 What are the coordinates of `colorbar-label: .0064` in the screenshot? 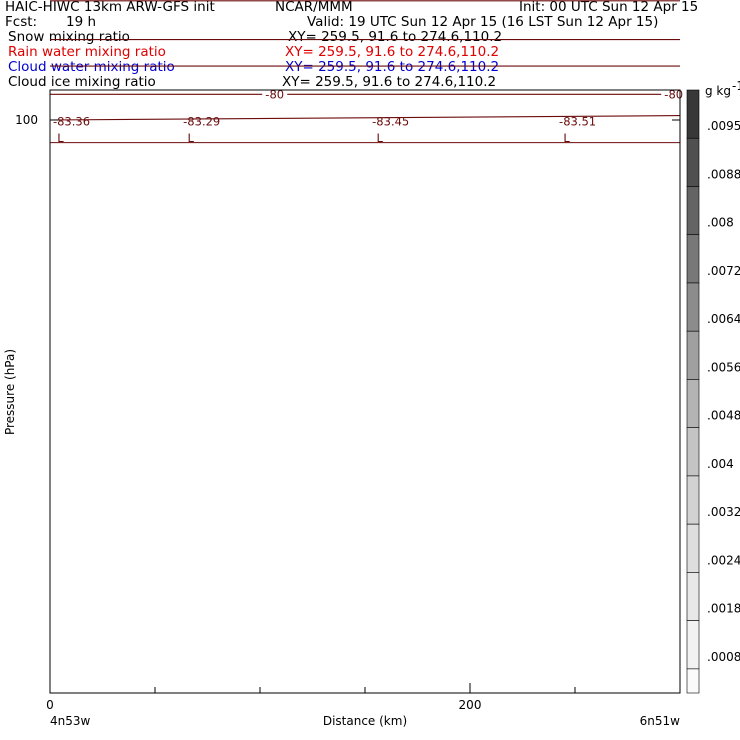 It's located at (723, 319).